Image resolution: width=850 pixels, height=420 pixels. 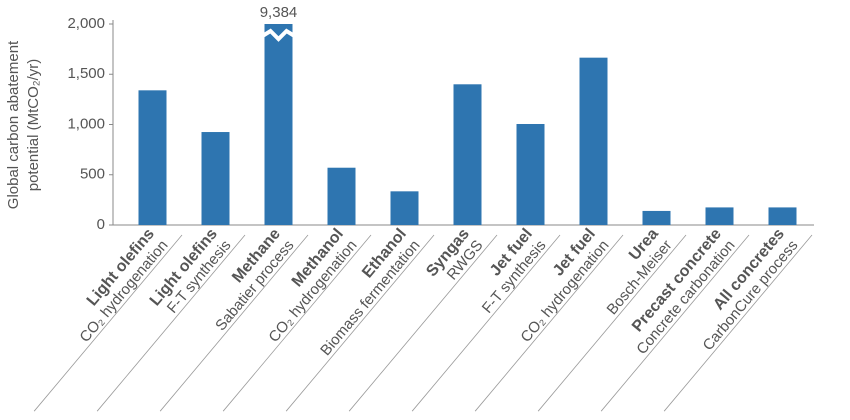 I want to click on axis-break, so click(x=278, y=35).